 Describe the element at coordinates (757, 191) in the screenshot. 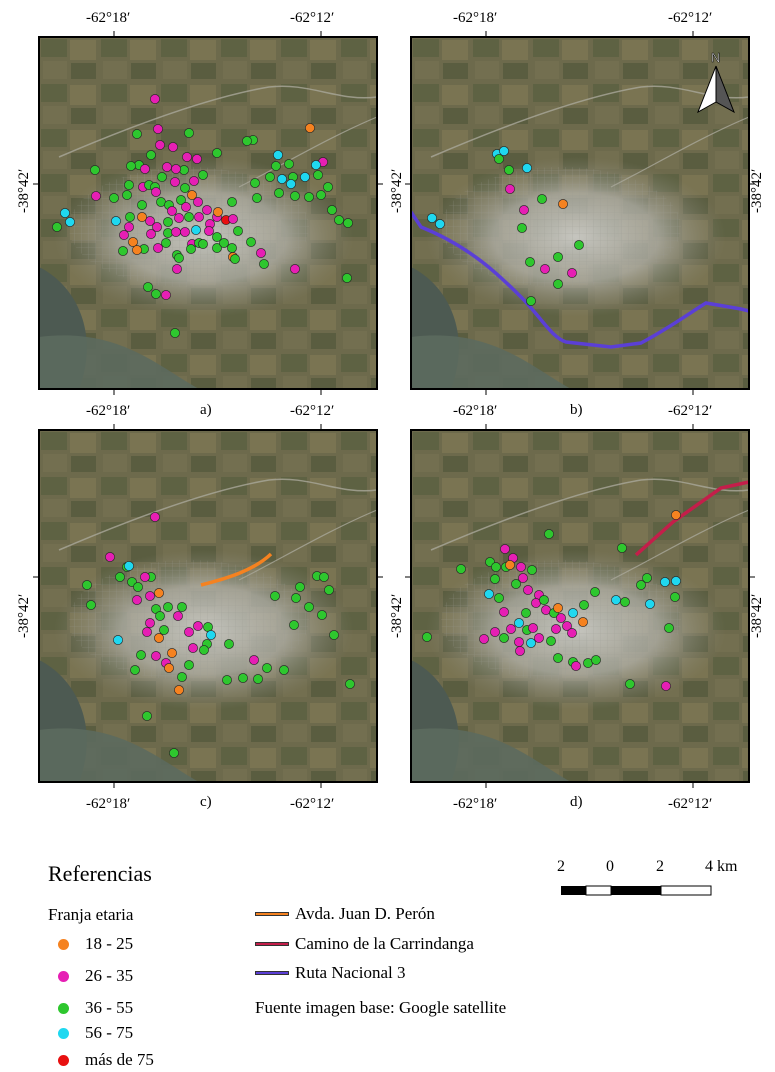

I see `tick-right-b: -38°42′` at that location.